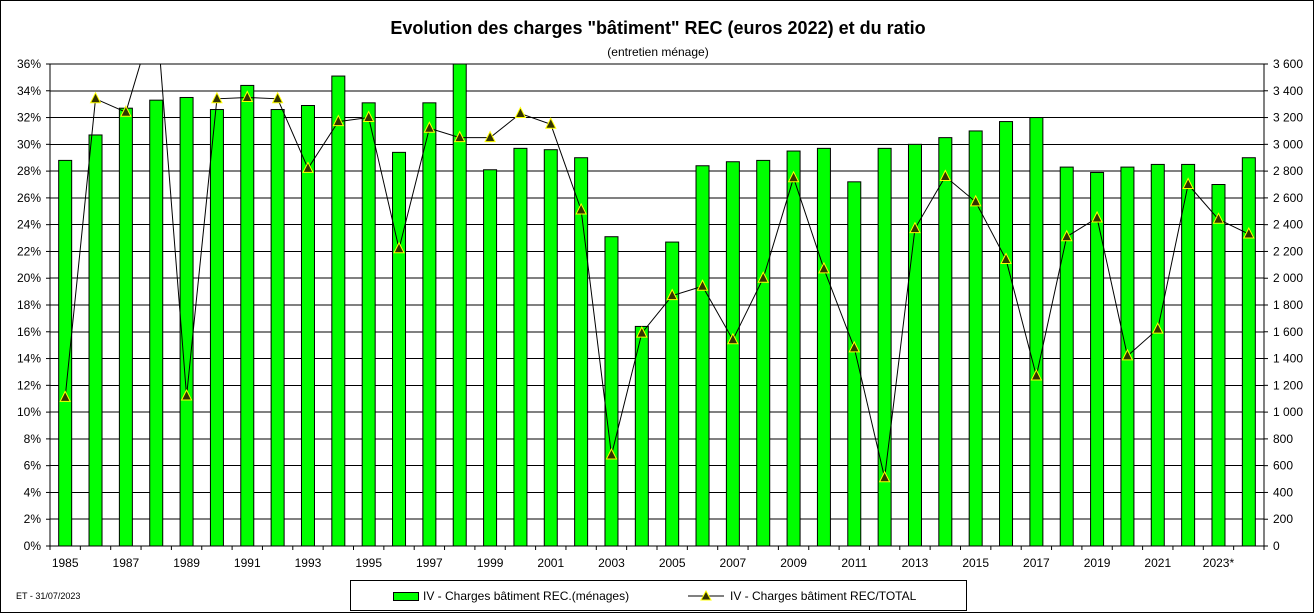 The width and height of the screenshot is (1316, 615). What do you see at coordinates (1288, 385) in the screenshot?
I see `y-right-tick-label: 1 200` at bounding box center [1288, 385].